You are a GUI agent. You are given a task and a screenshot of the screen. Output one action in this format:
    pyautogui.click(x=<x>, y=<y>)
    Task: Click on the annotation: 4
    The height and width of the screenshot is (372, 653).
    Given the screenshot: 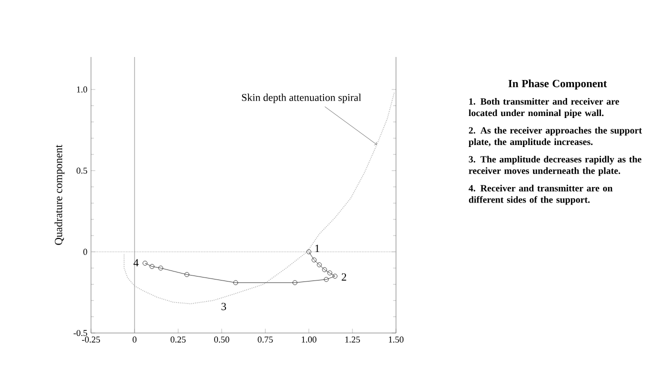 What is the action you would take?
    pyautogui.click(x=136, y=262)
    